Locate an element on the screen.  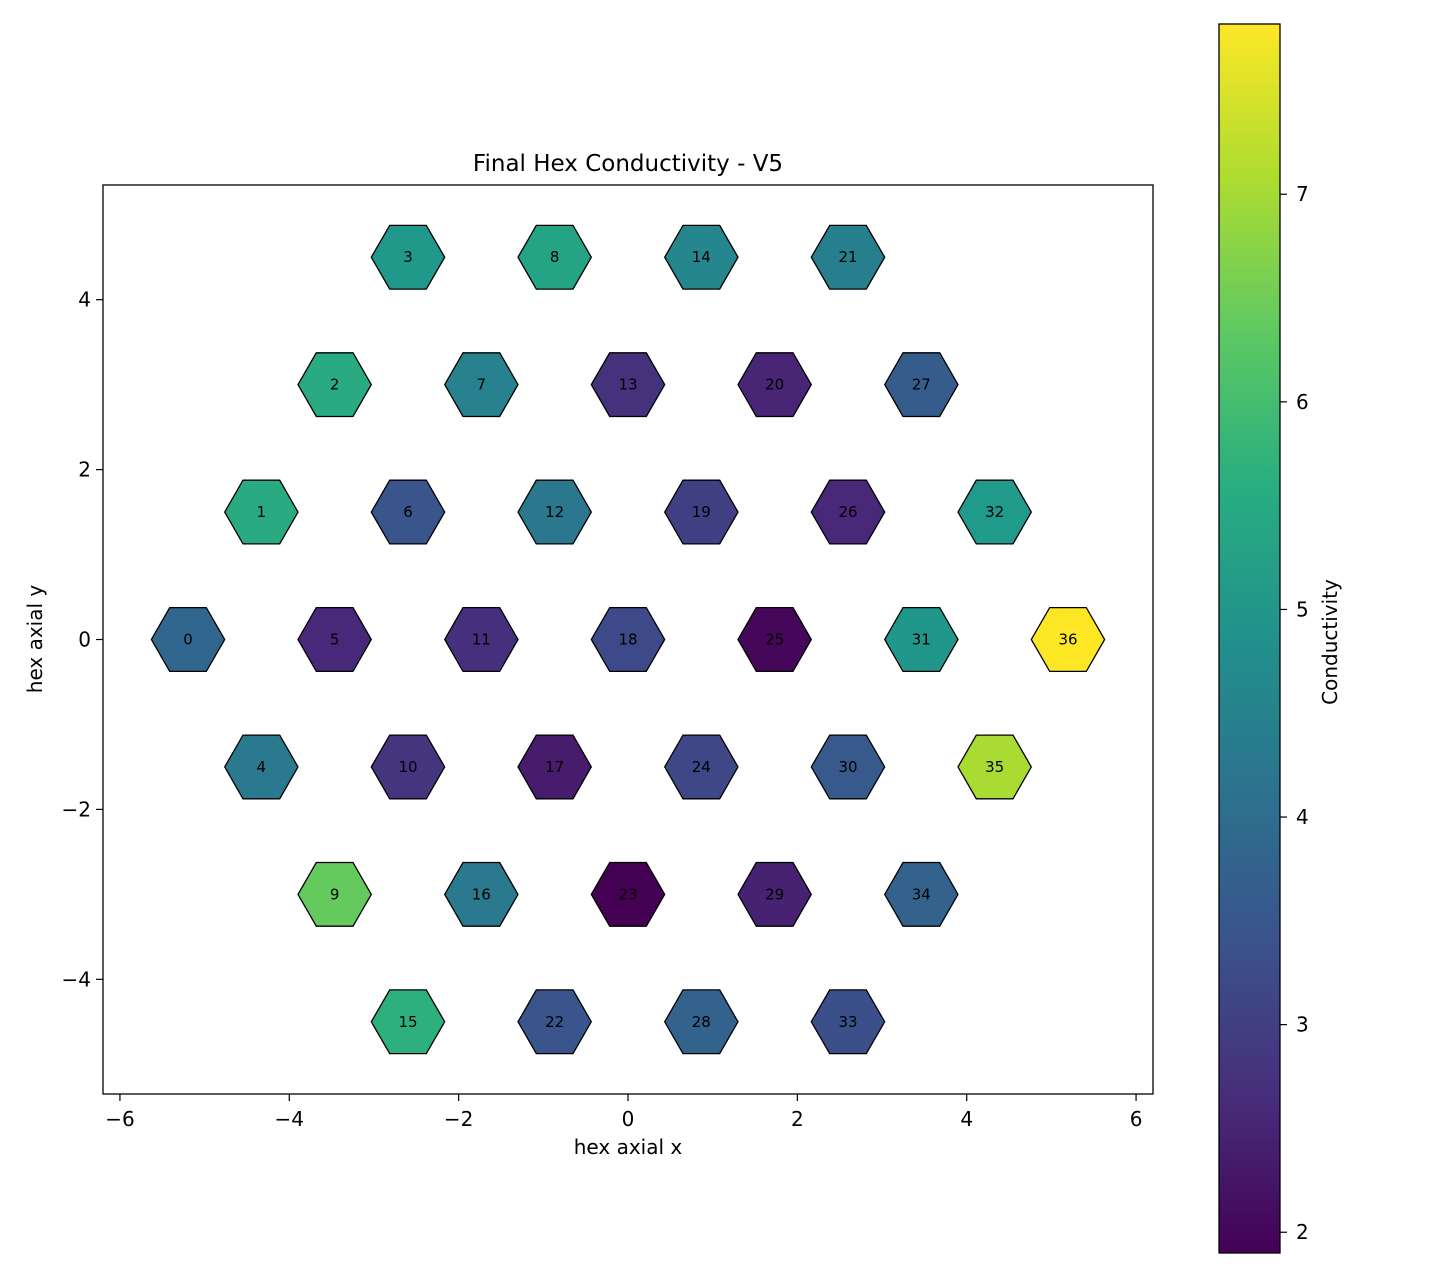
x-tick-label: −6 is located at coordinates (119, 1119).